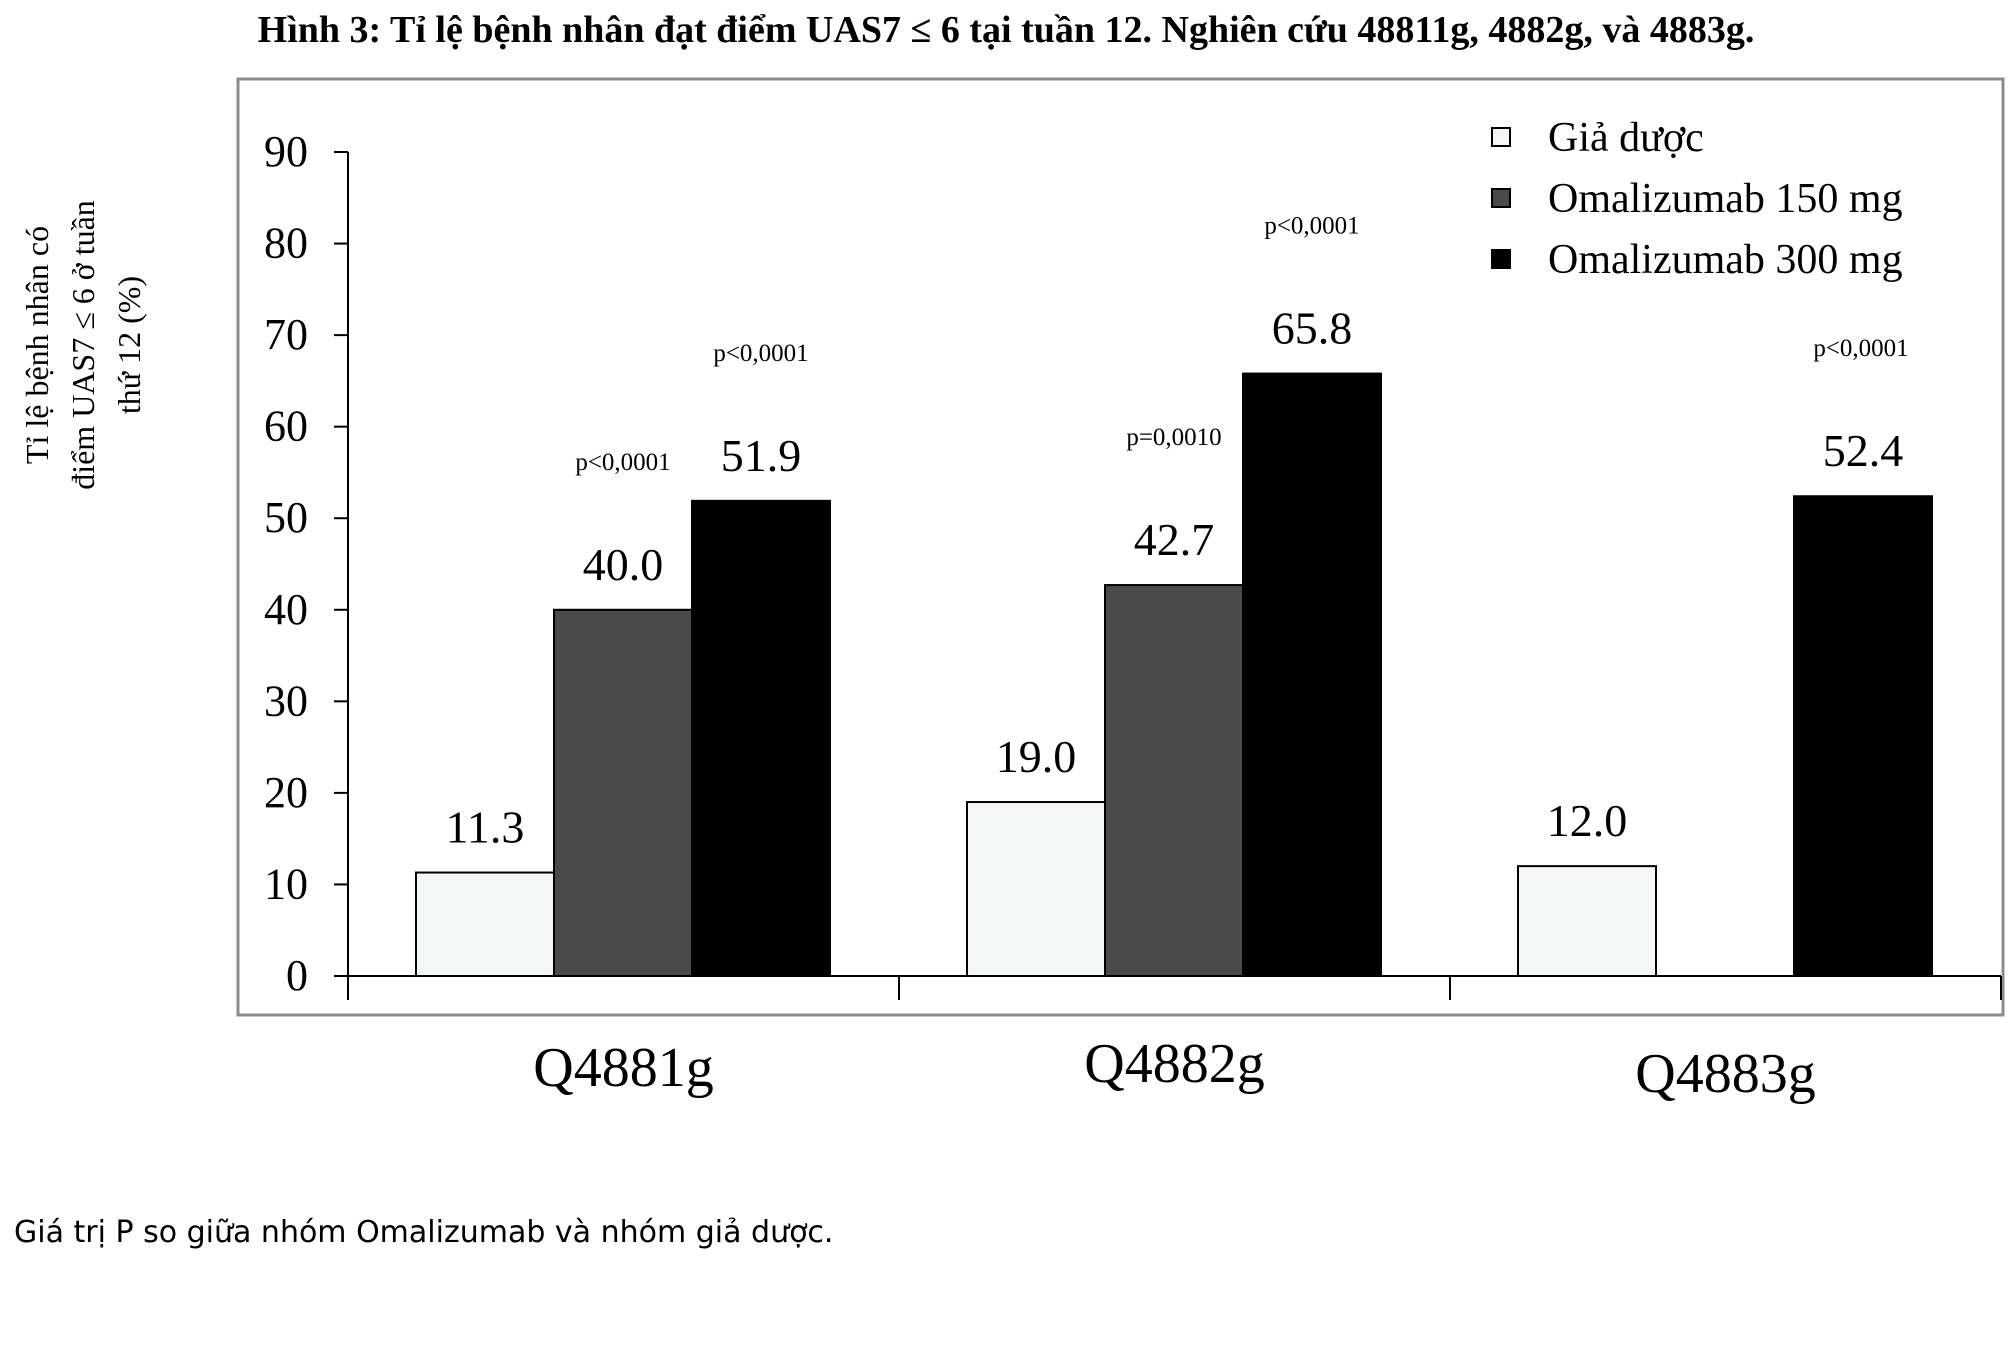 The image size is (2012, 1362). I want to click on bar-value-label: 40.0, so click(623, 564).